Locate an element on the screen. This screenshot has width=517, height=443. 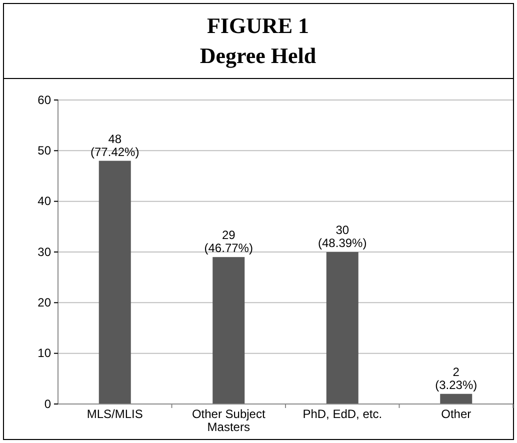
y-tick-label: 50 is located at coordinates (45, 151).